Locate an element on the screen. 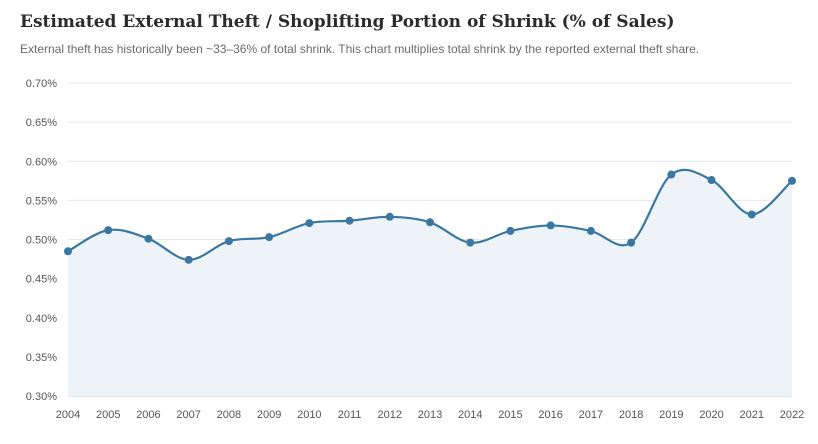 This screenshot has height=444, width=818. x-tick-label: 2015 is located at coordinates (510, 415).